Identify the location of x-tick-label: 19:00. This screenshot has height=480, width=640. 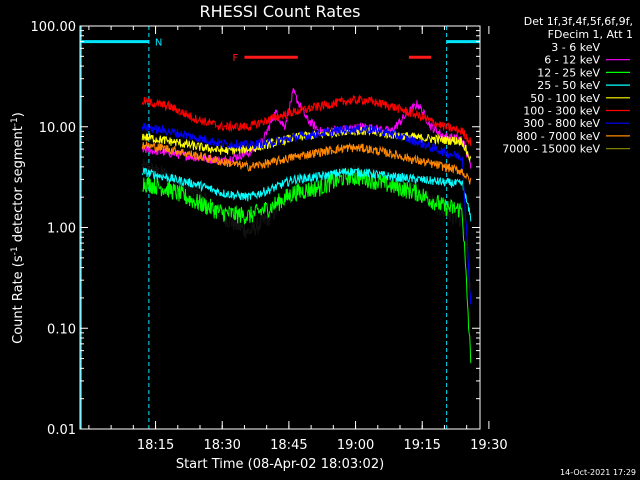
(355, 445).